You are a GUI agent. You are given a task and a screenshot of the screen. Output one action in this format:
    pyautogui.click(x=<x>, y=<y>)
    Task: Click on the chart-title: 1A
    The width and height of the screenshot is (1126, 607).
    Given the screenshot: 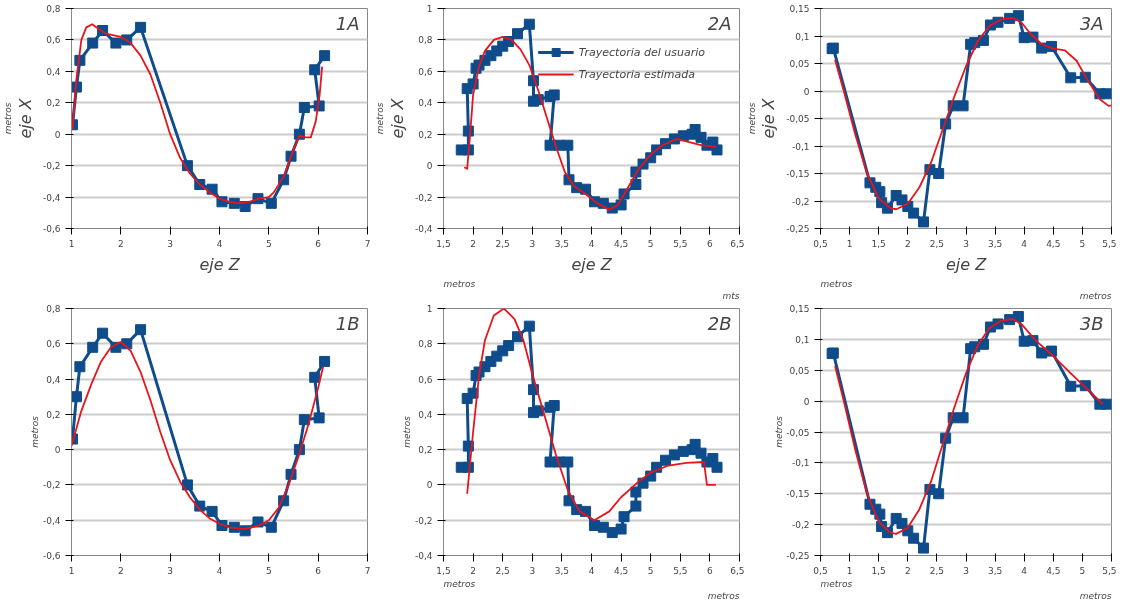 What is the action you would take?
    pyautogui.click(x=347, y=23)
    